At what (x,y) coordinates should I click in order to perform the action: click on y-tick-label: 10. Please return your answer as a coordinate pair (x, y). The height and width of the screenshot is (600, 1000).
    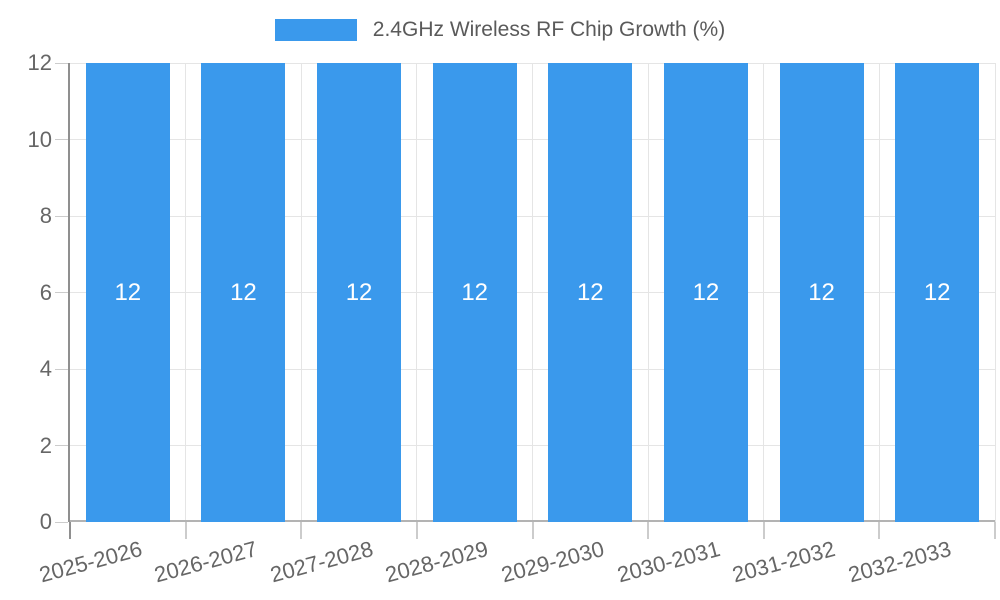
    Looking at the image, I should click on (39, 139).